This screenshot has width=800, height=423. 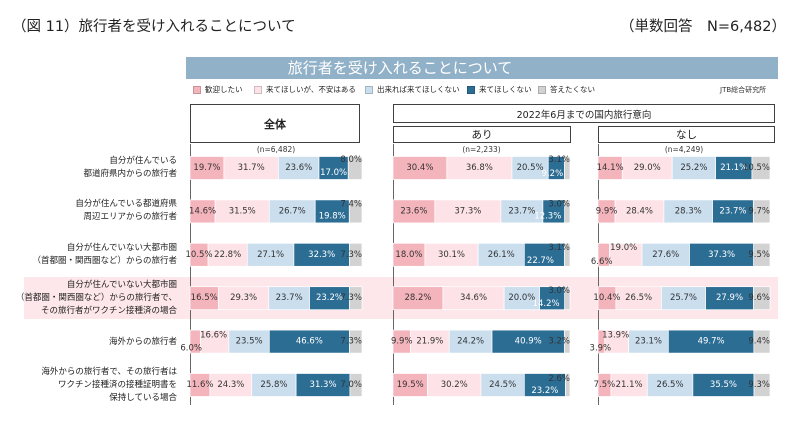 I want to click on data-label: 6.6%, so click(x=602, y=262).